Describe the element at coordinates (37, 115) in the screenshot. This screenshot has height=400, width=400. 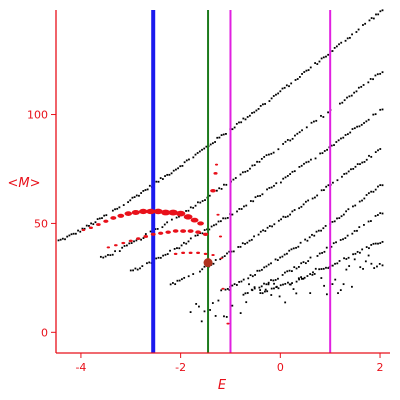
I see `y-tick-label: 100` at that location.